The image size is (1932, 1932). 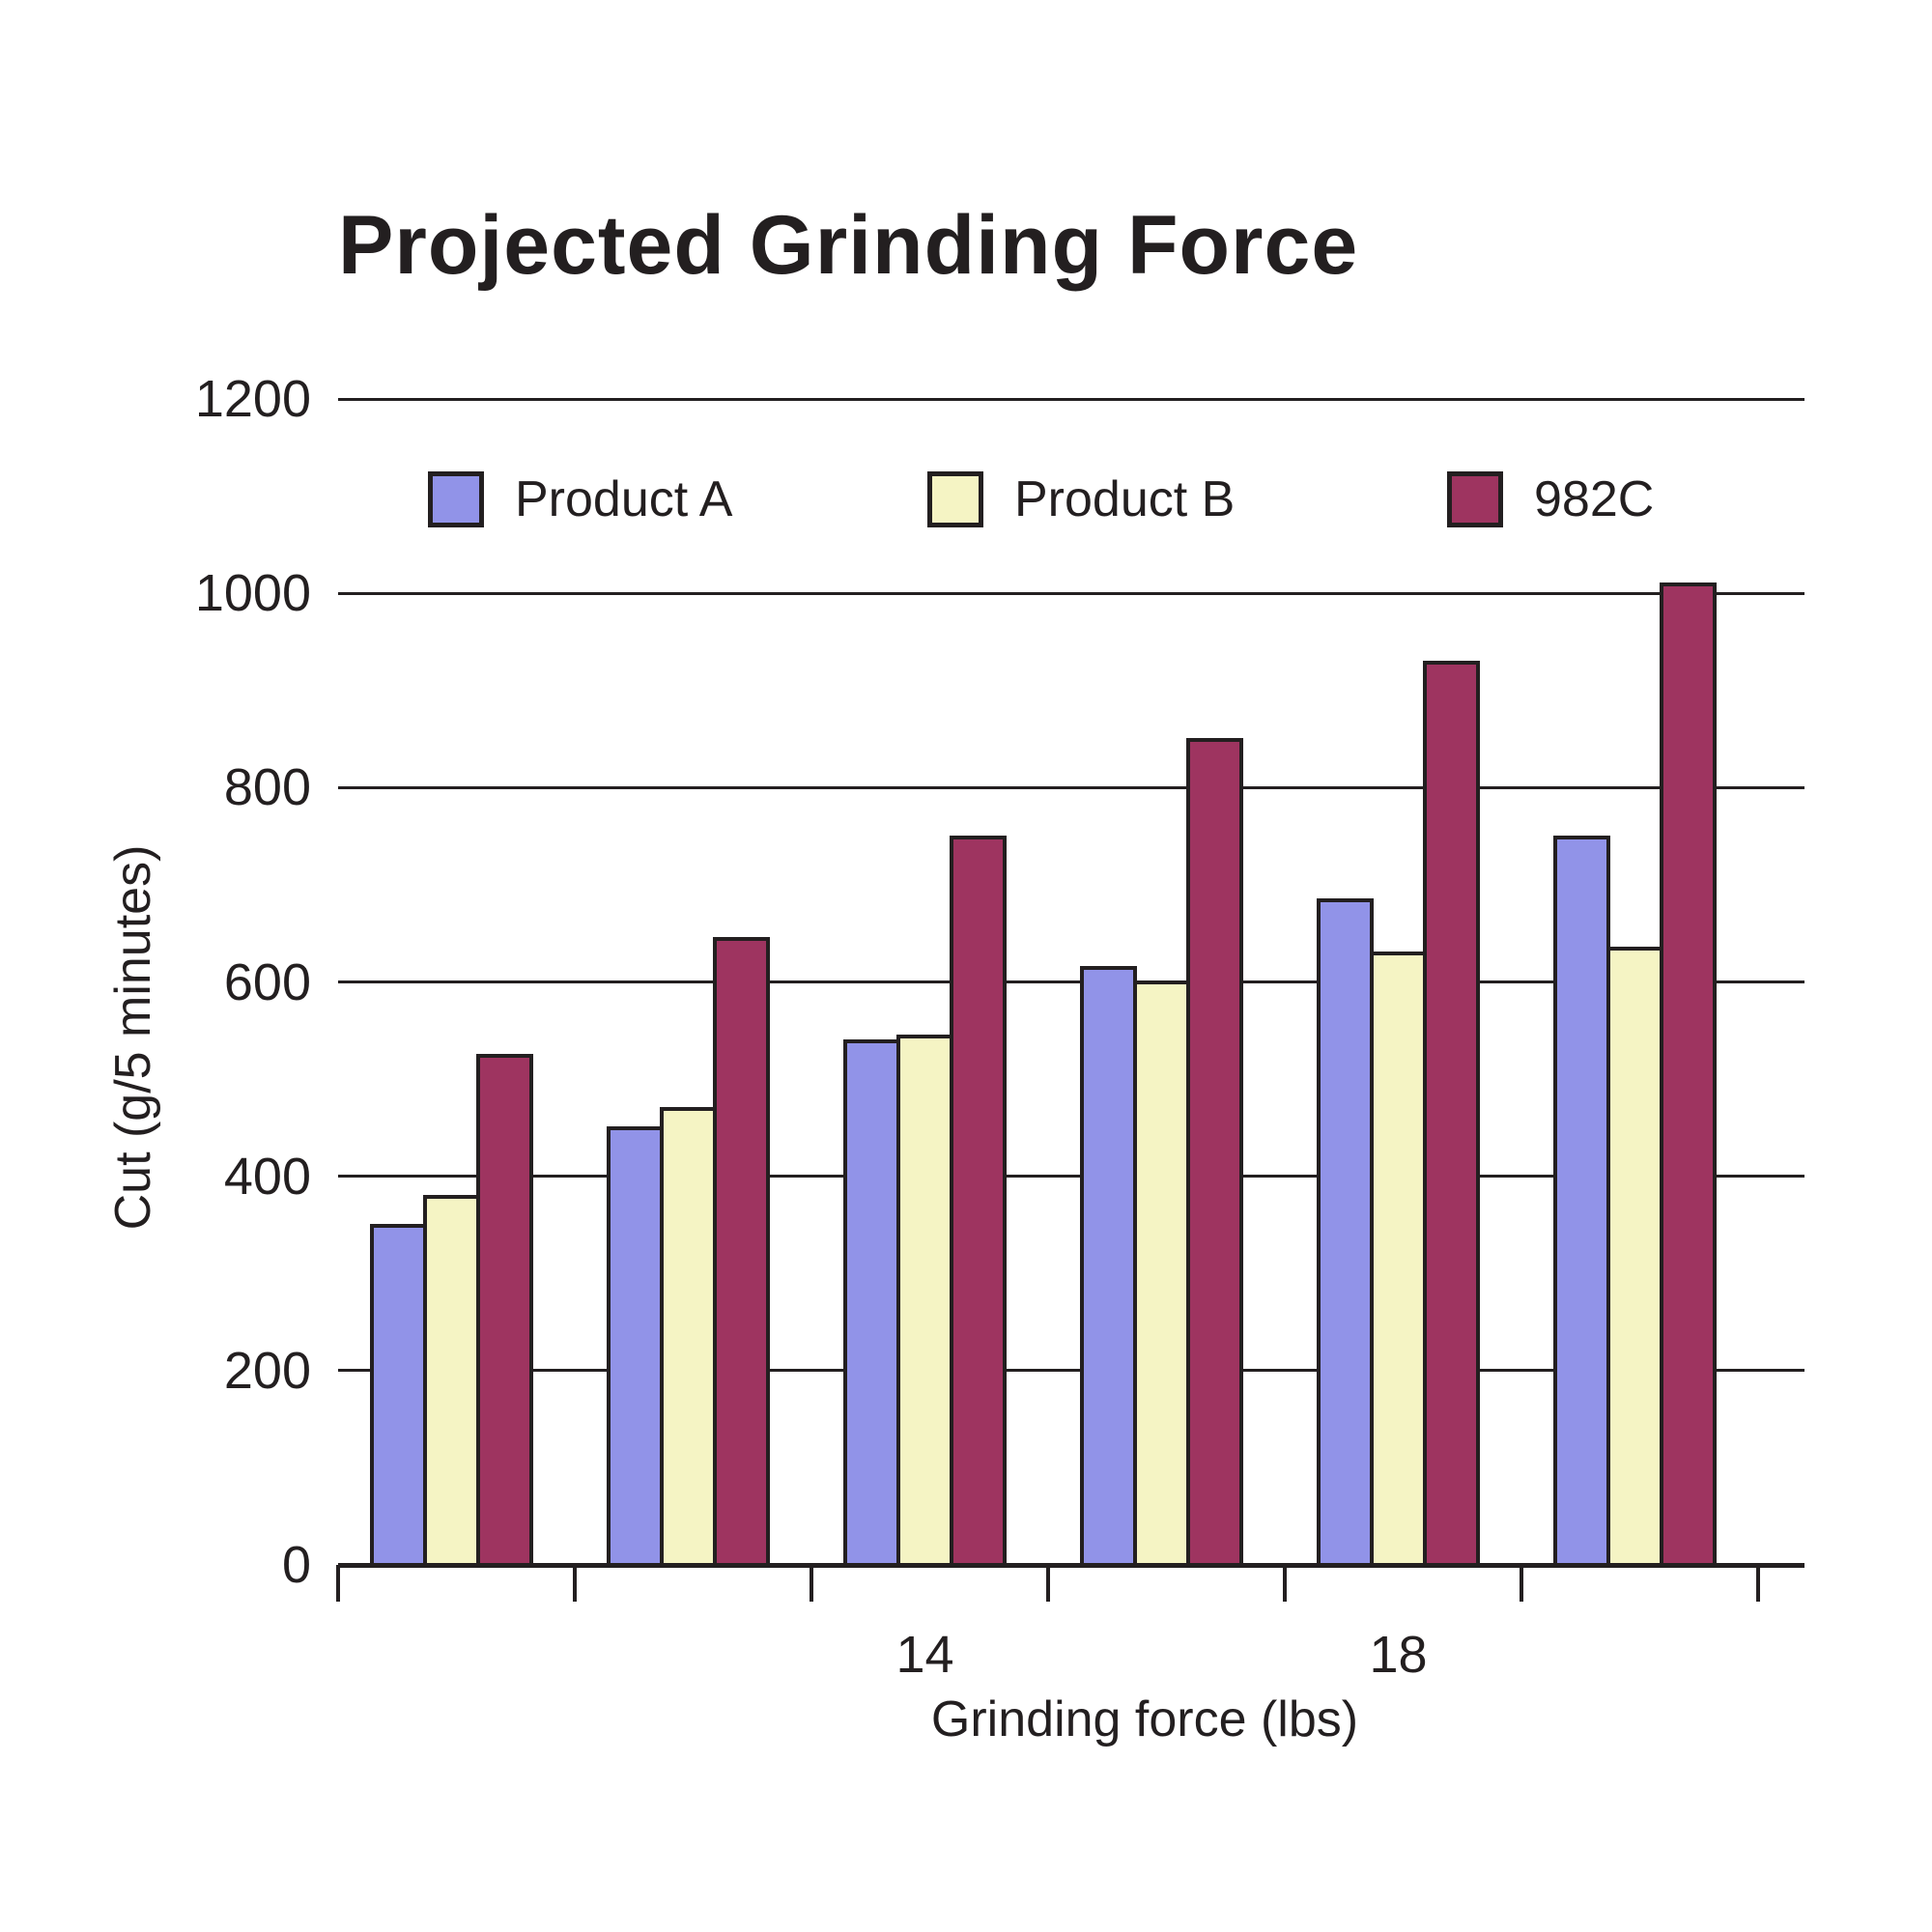 I want to click on x-tick-label-14: 14, so click(x=924, y=1655).